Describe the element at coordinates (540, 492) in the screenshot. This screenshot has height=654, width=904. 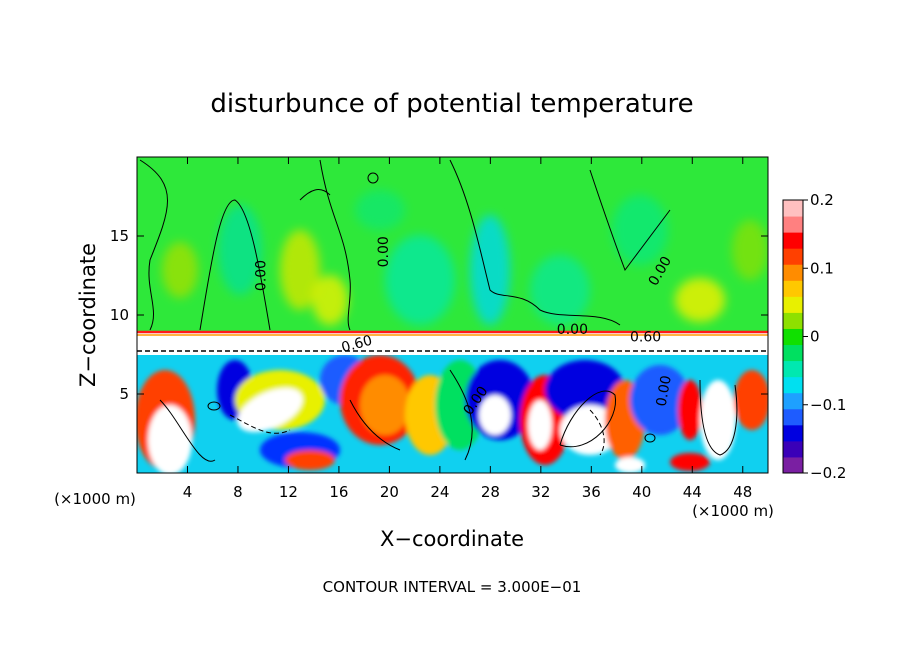
I see `x-tick-label: 32` at that location.